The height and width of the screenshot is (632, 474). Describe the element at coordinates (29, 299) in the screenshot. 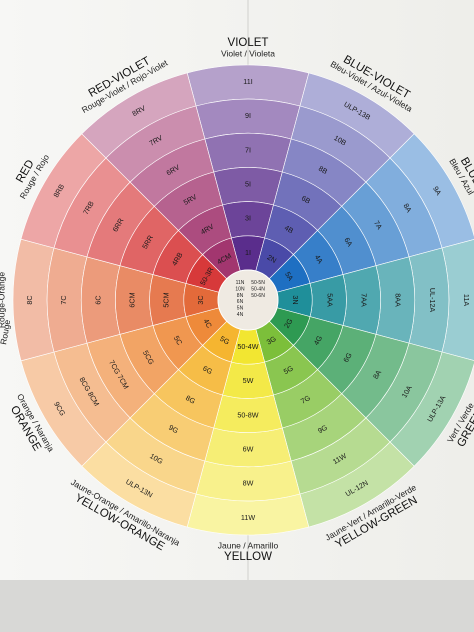

I see `shade-code-label: 8C` at that location.